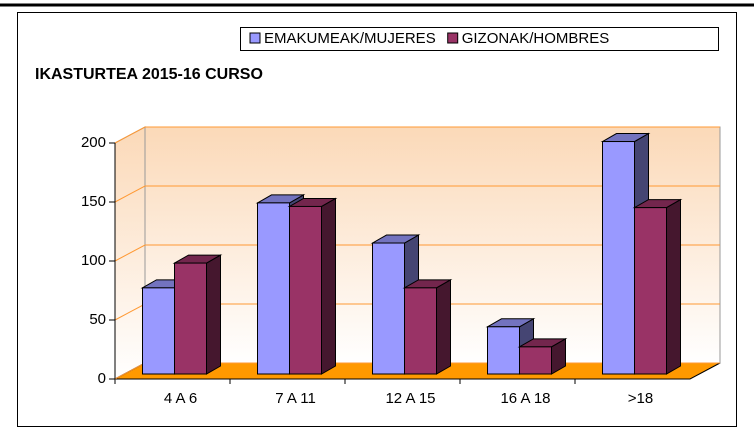 This screenshot has width=754, height=428. I want to click on legend: EMAKUMEAK/MUJERES GIZONAK/HOMBRES, so click(479, 39).